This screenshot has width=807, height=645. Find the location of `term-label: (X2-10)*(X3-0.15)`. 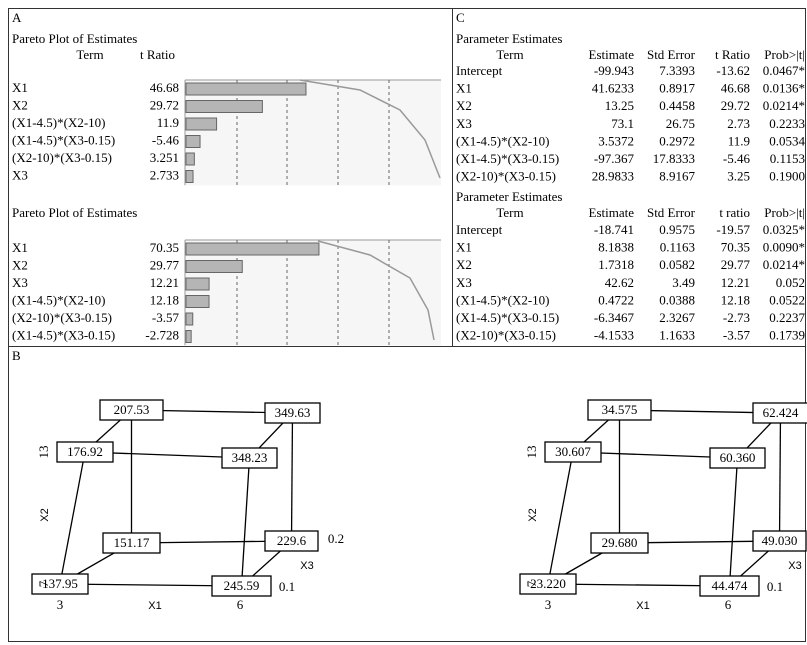

term-label: (X2-10)*(X3-0.15) is located at coordinates (62, 157).